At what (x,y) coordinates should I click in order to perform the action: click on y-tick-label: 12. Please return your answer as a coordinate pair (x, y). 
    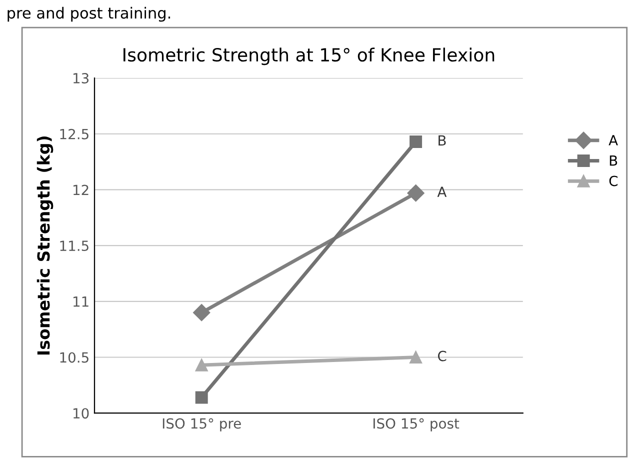
    Looking at the image, I should click on (80, 189).